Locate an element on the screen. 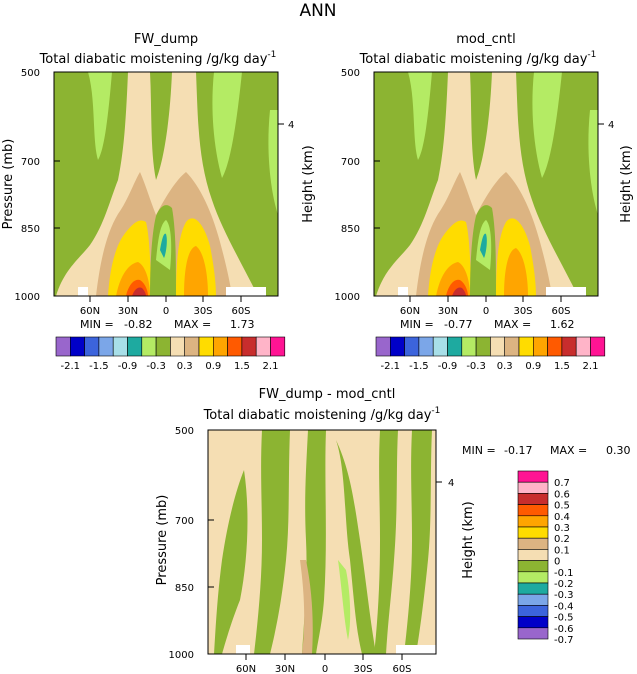 The height and width of the screenshot is (674, 637). colorbar-label: 0.7 is located at coordinates (562, 483).